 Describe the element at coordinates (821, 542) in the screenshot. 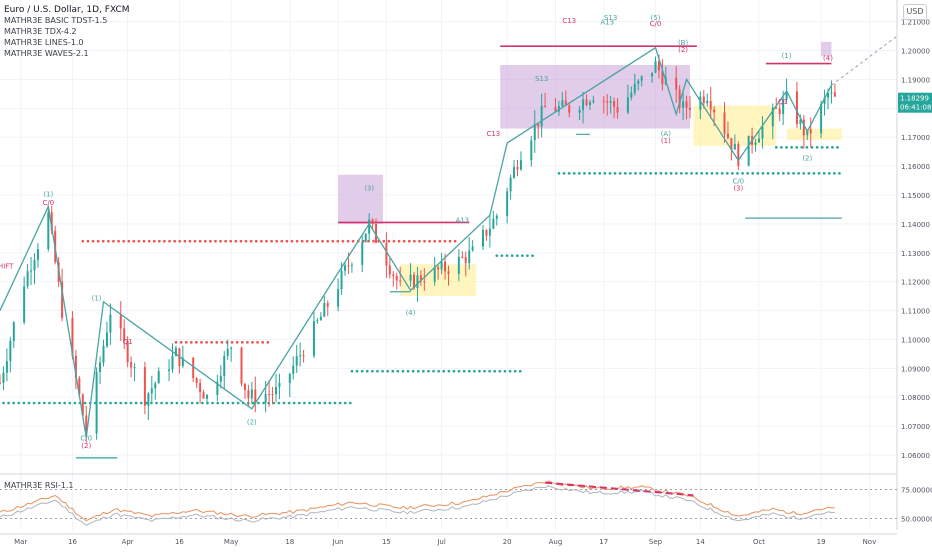

I see `time-tick-label: 19` at that location.